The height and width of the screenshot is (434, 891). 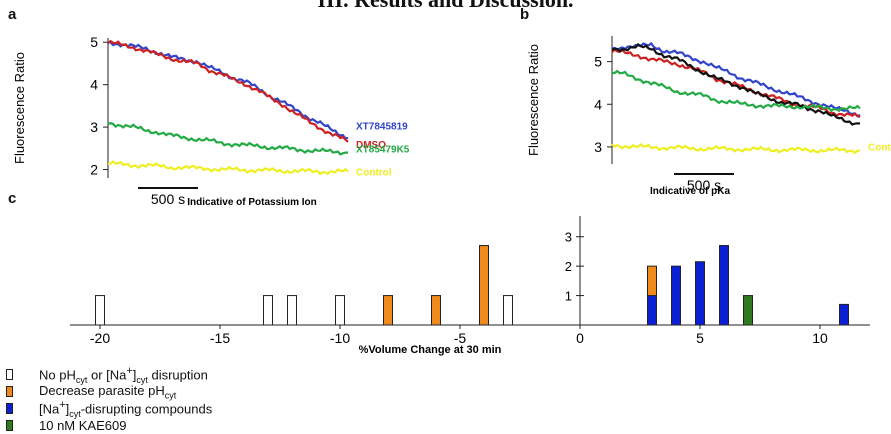 I want to click on panel-b-letter: b, so click(x=525, y=14).